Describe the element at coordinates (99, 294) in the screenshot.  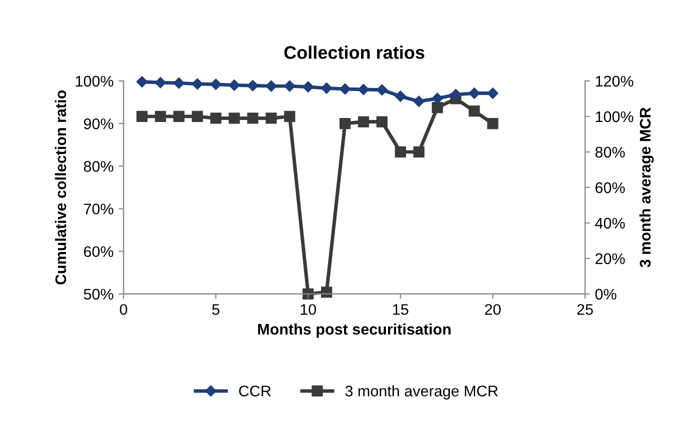
I see `y-tick-label: 50%` at that location.